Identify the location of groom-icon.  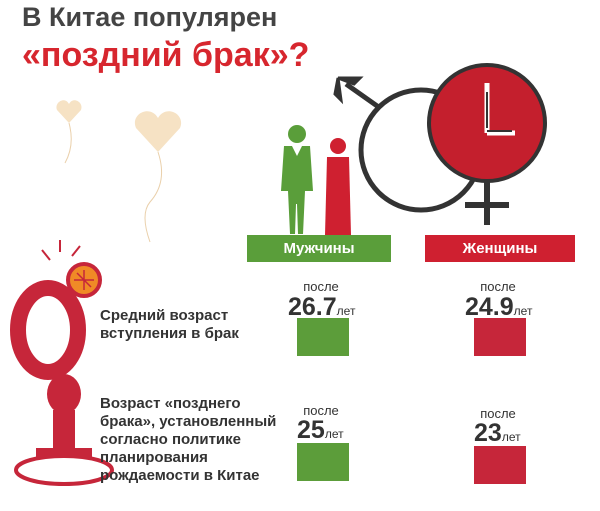
(297, 179).